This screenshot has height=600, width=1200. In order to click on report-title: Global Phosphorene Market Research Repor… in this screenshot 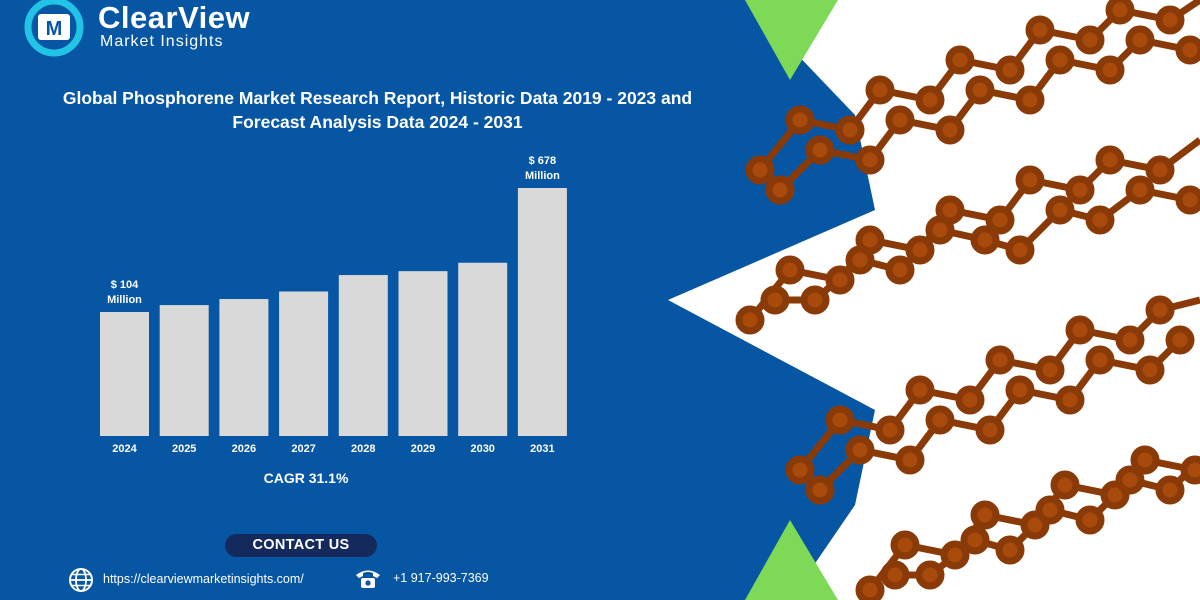, I will do `click(377, 110)`.